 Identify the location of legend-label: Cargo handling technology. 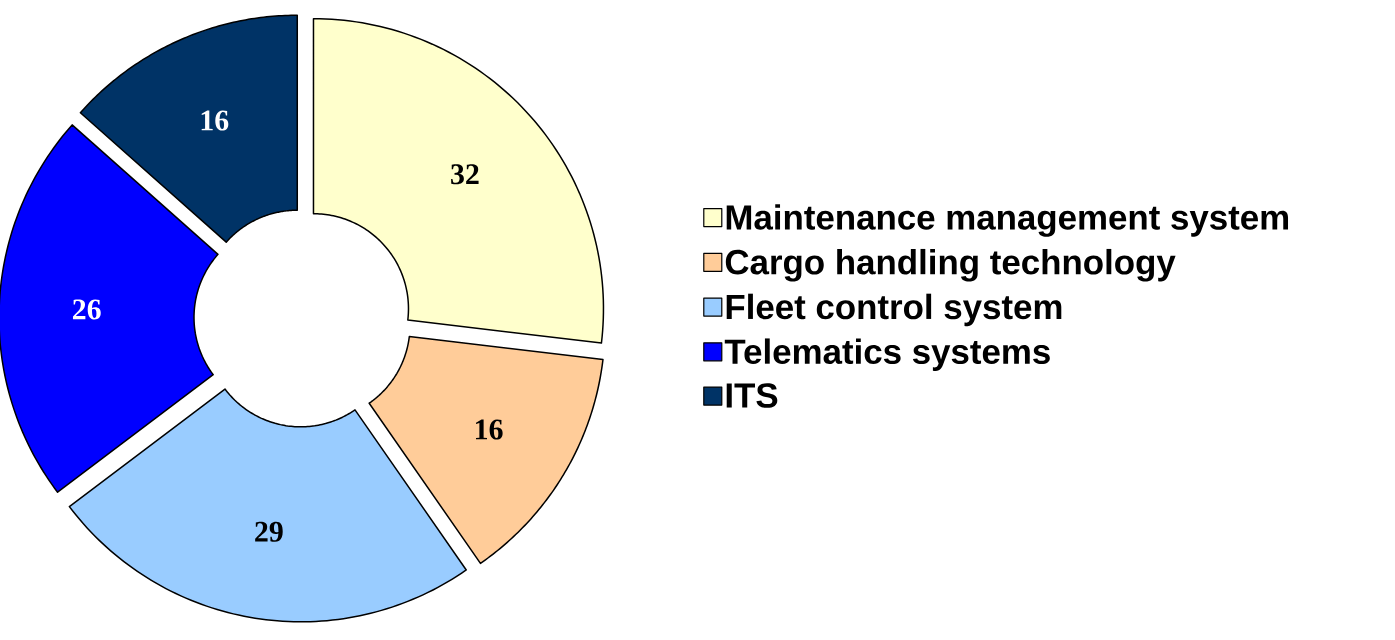
(950, 265).